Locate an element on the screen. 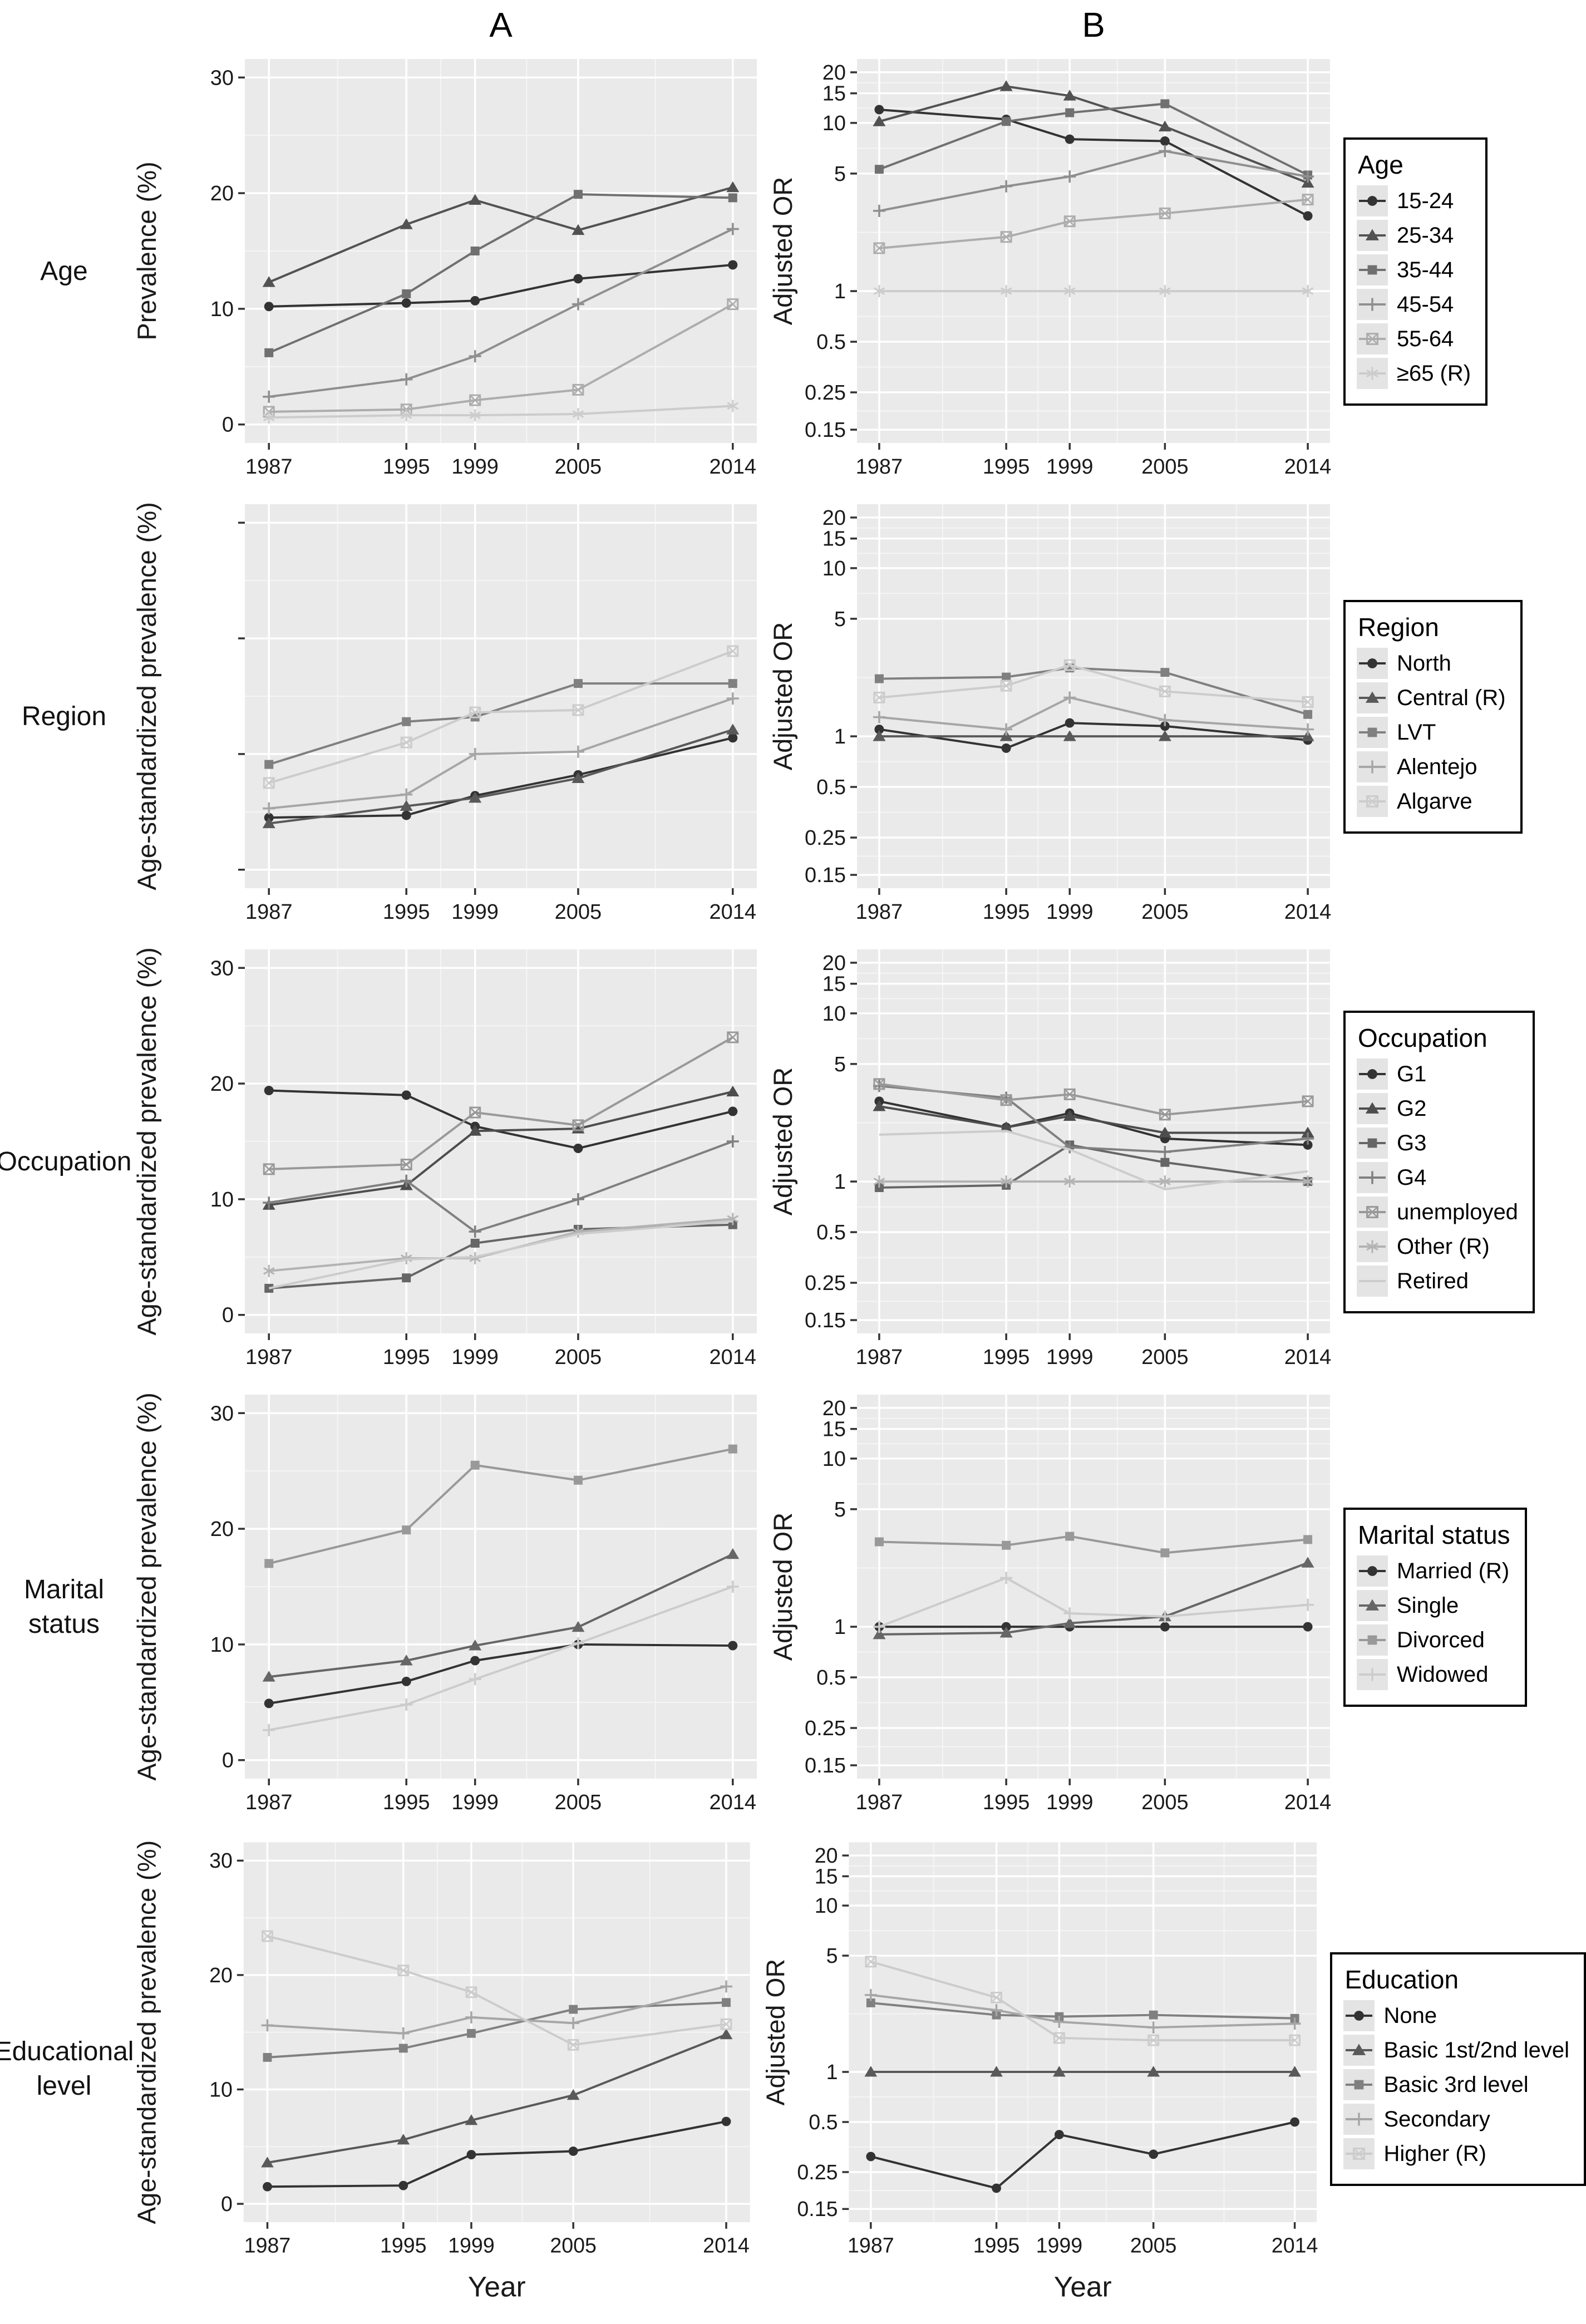 The width and height of the screenshot is (1586, 2324). legend-key-asterisk-icon is located at coordinates (1372, 1246).